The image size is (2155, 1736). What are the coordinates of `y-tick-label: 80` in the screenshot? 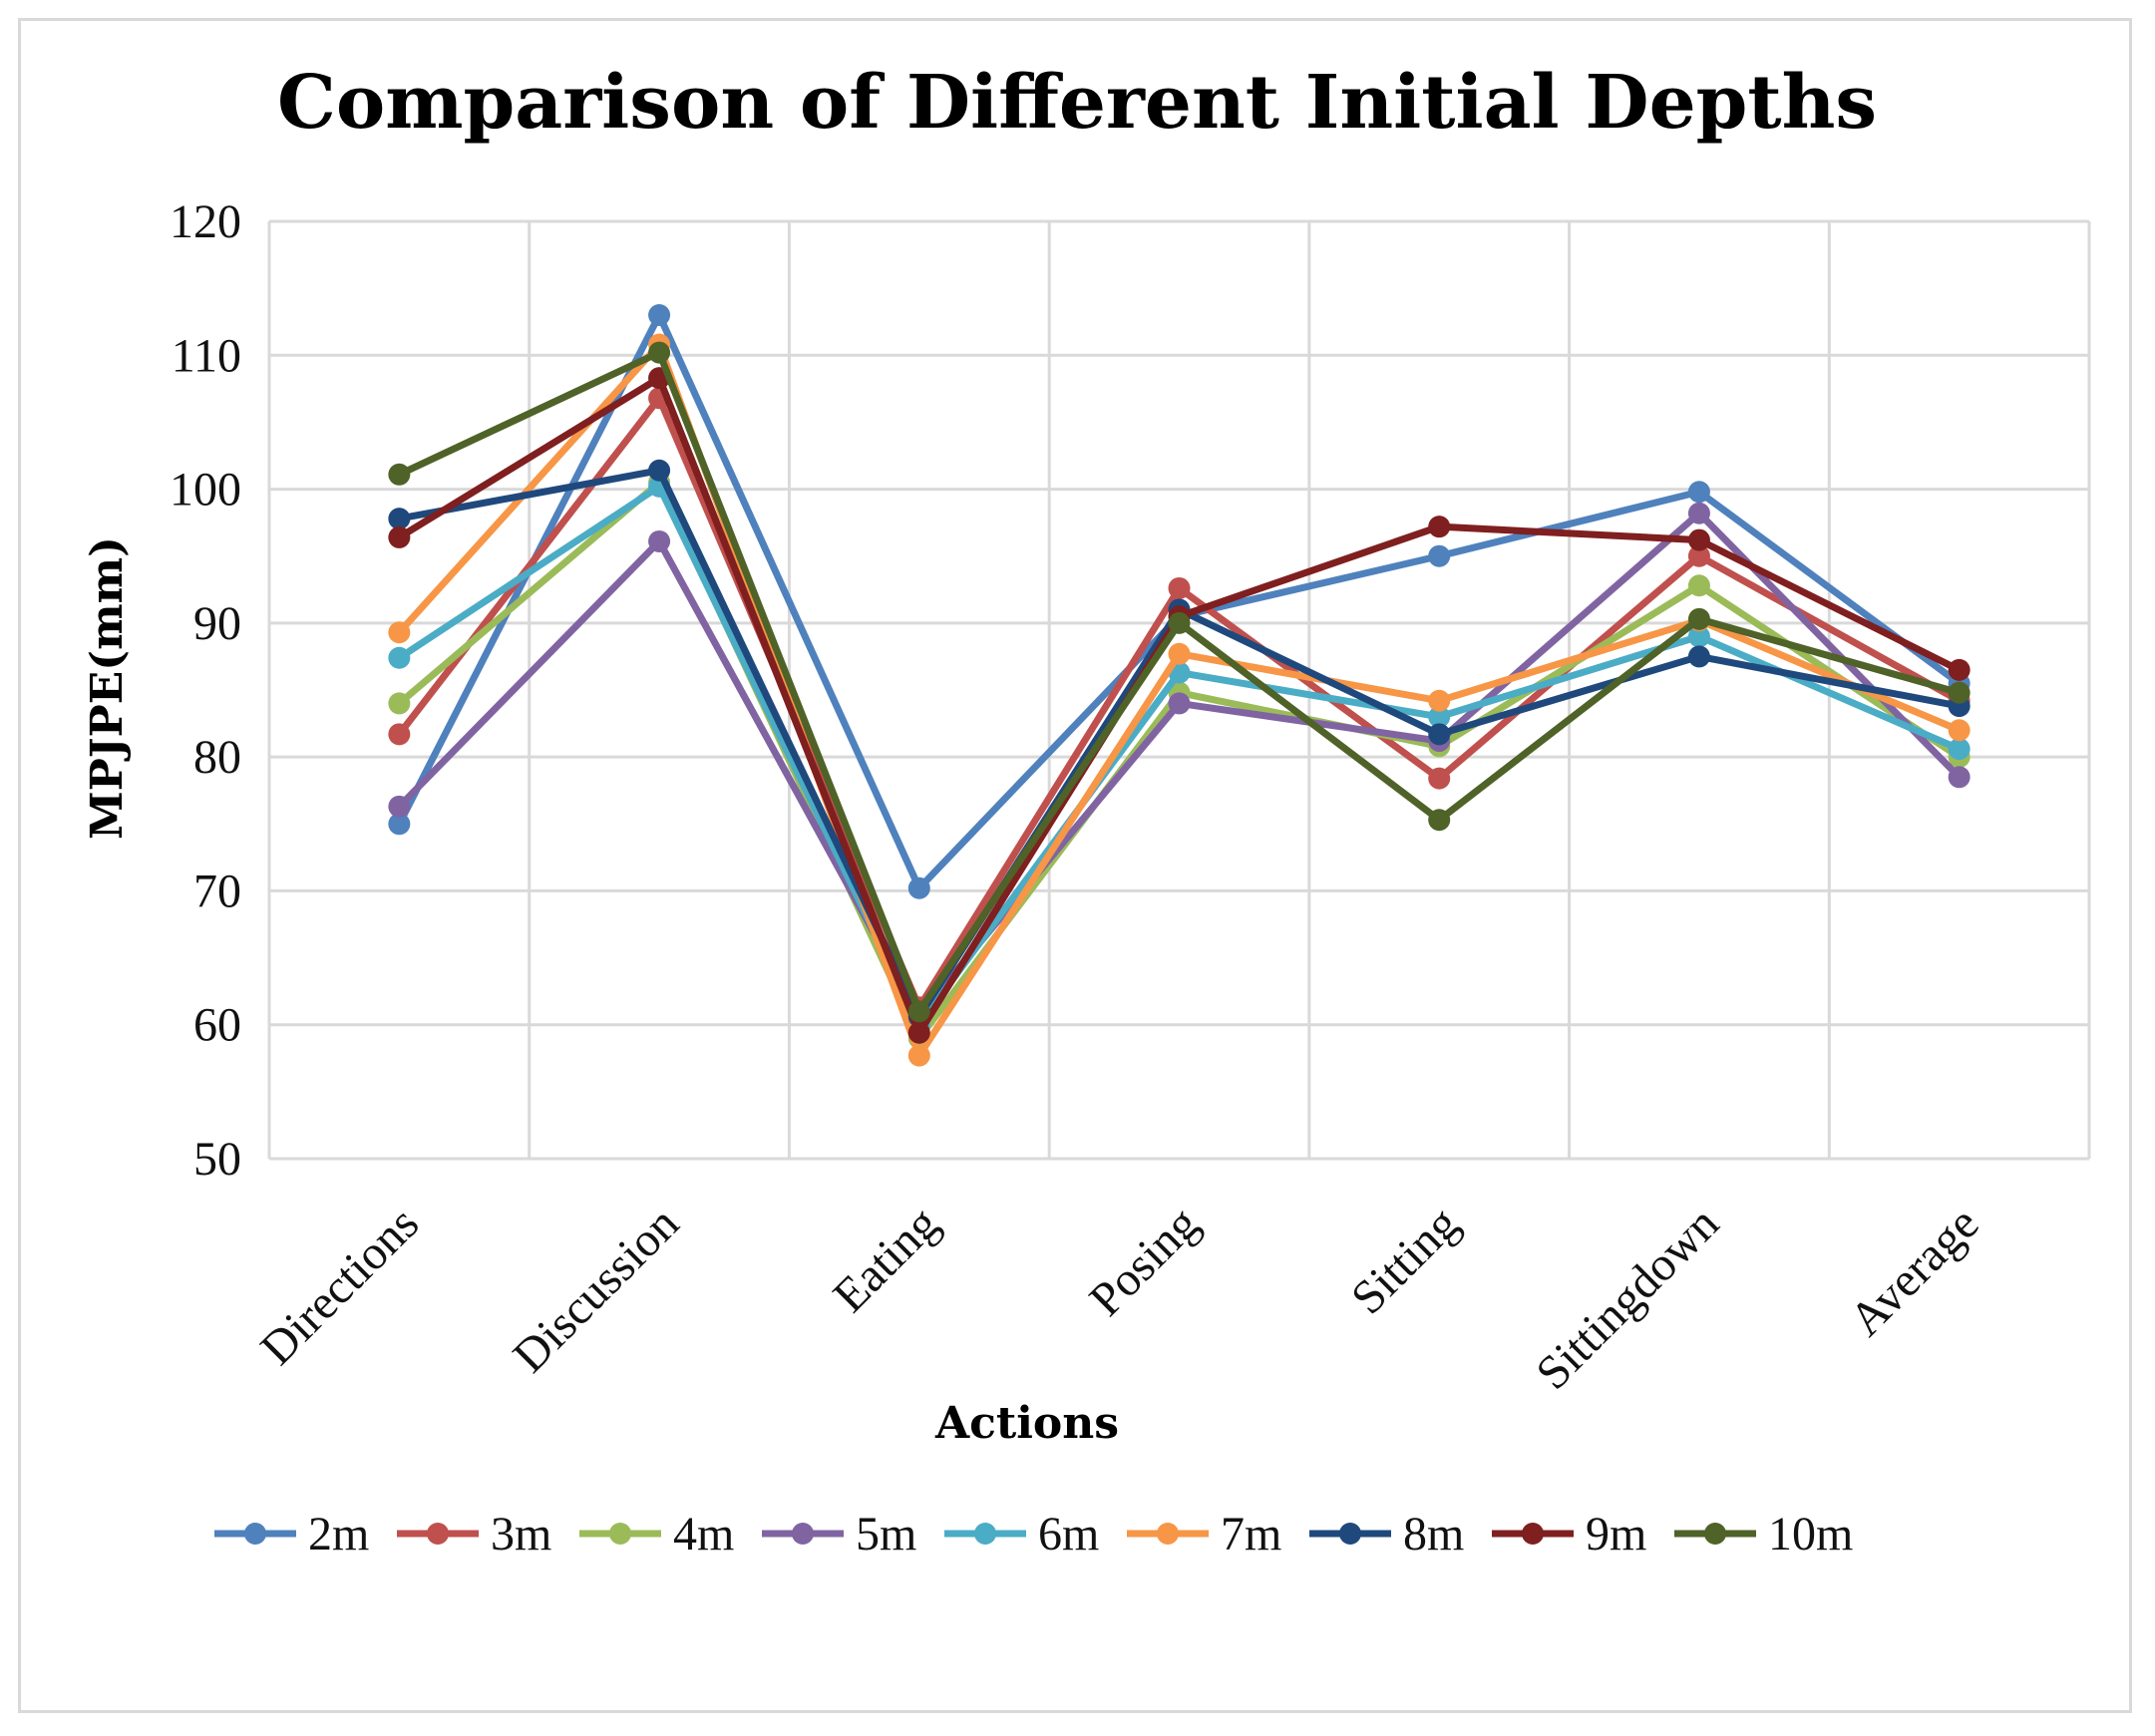 It's located at (217, 757).